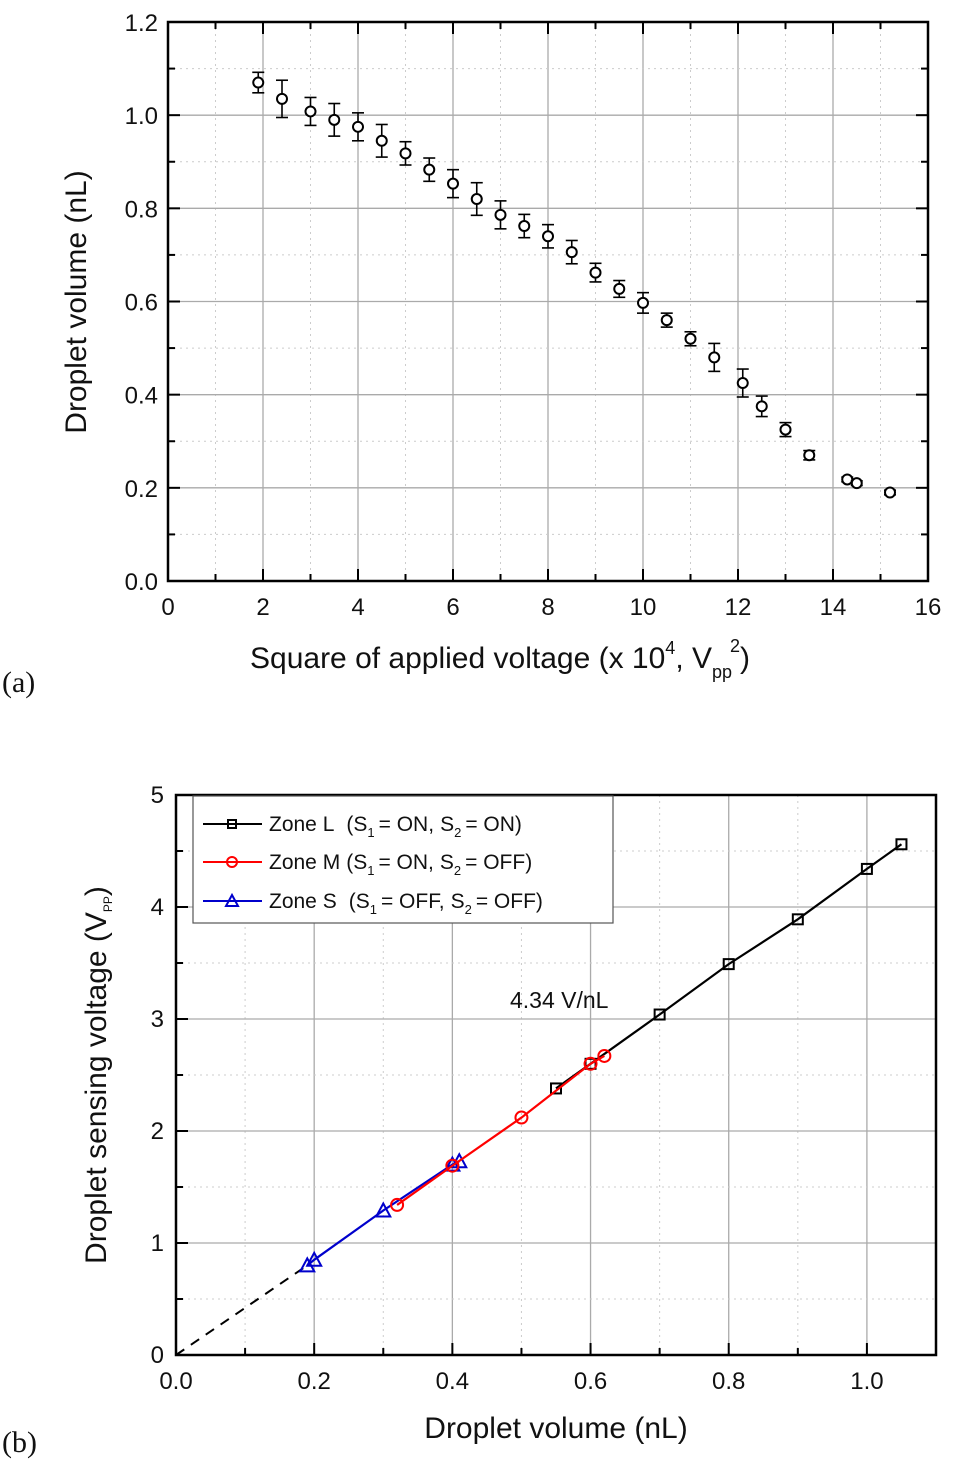 The height and width of the screenshot is (1464, 955). I want to click on legend-symbol-zone-l, so click(232, 824).